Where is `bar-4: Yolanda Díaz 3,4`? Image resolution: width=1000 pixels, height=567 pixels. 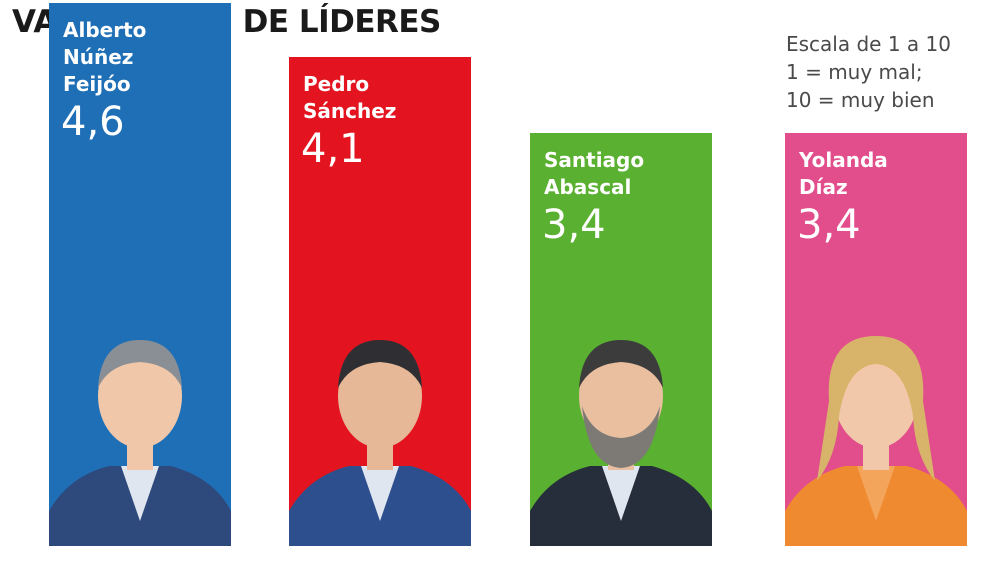 bar-4: Yolanda Díaz 3,4 is located at coordinates (876, 339).